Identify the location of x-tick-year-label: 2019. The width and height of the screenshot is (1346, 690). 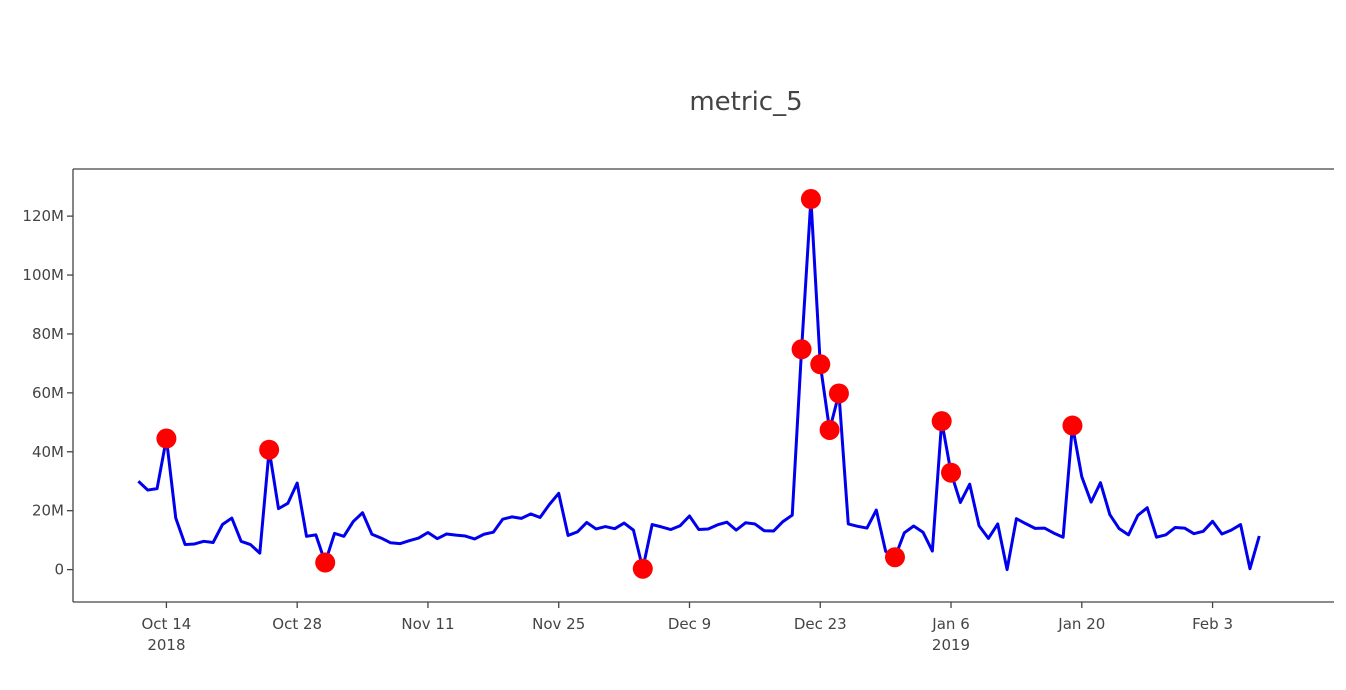
(951, 645).